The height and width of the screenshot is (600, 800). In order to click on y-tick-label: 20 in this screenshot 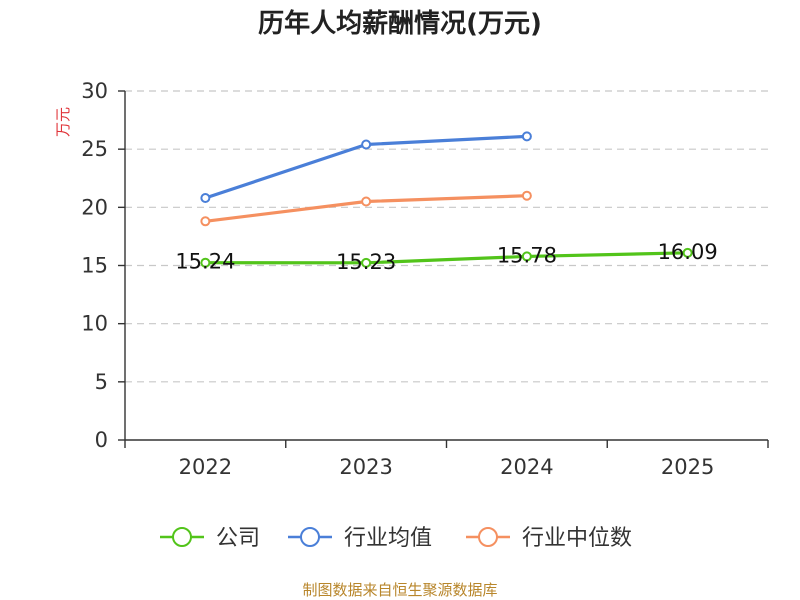, I will do `click(94, 207)`.